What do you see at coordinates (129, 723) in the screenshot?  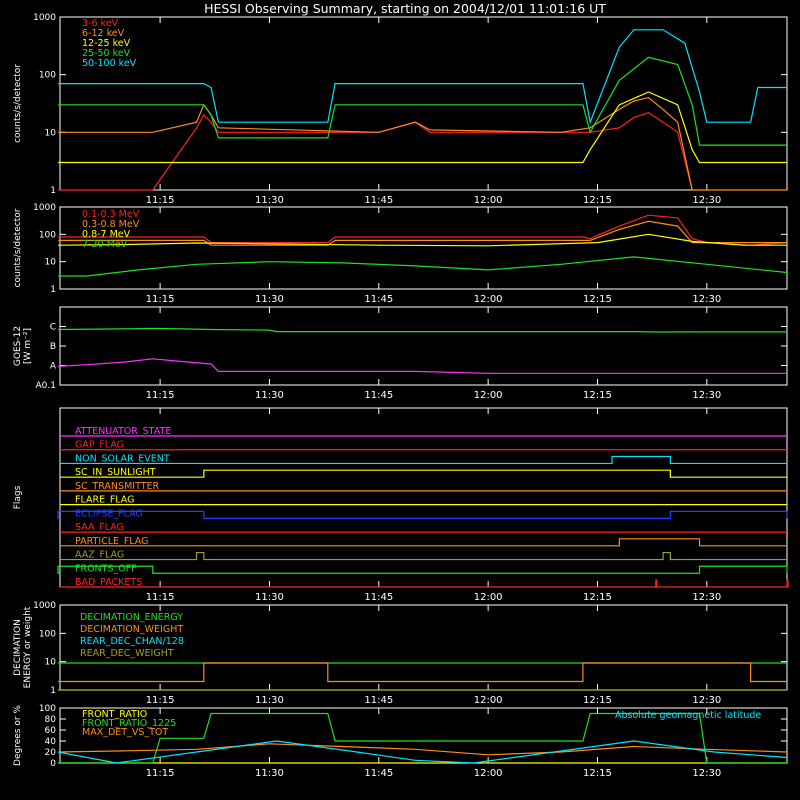 I see `legend-entry: FRONT_RATIO_1225` at bounding box center [129, 723].